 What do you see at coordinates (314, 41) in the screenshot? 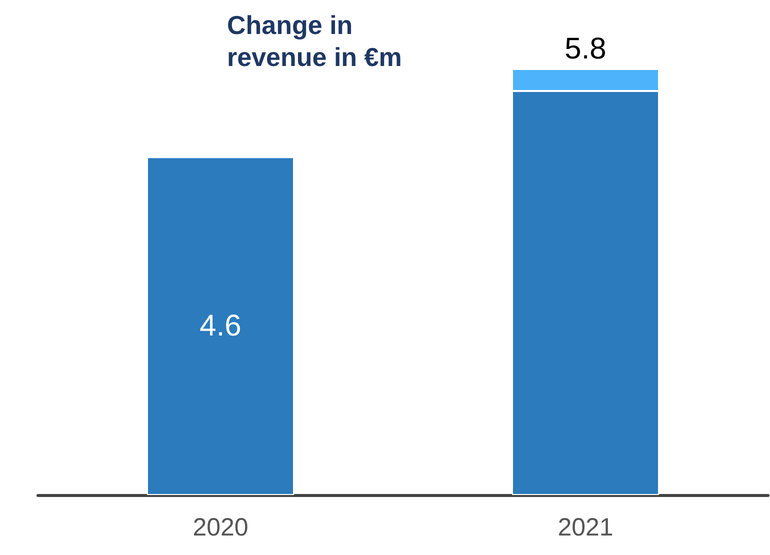
I see `chart-title: Change in revenue in €m` at bounding box center [314, 41].